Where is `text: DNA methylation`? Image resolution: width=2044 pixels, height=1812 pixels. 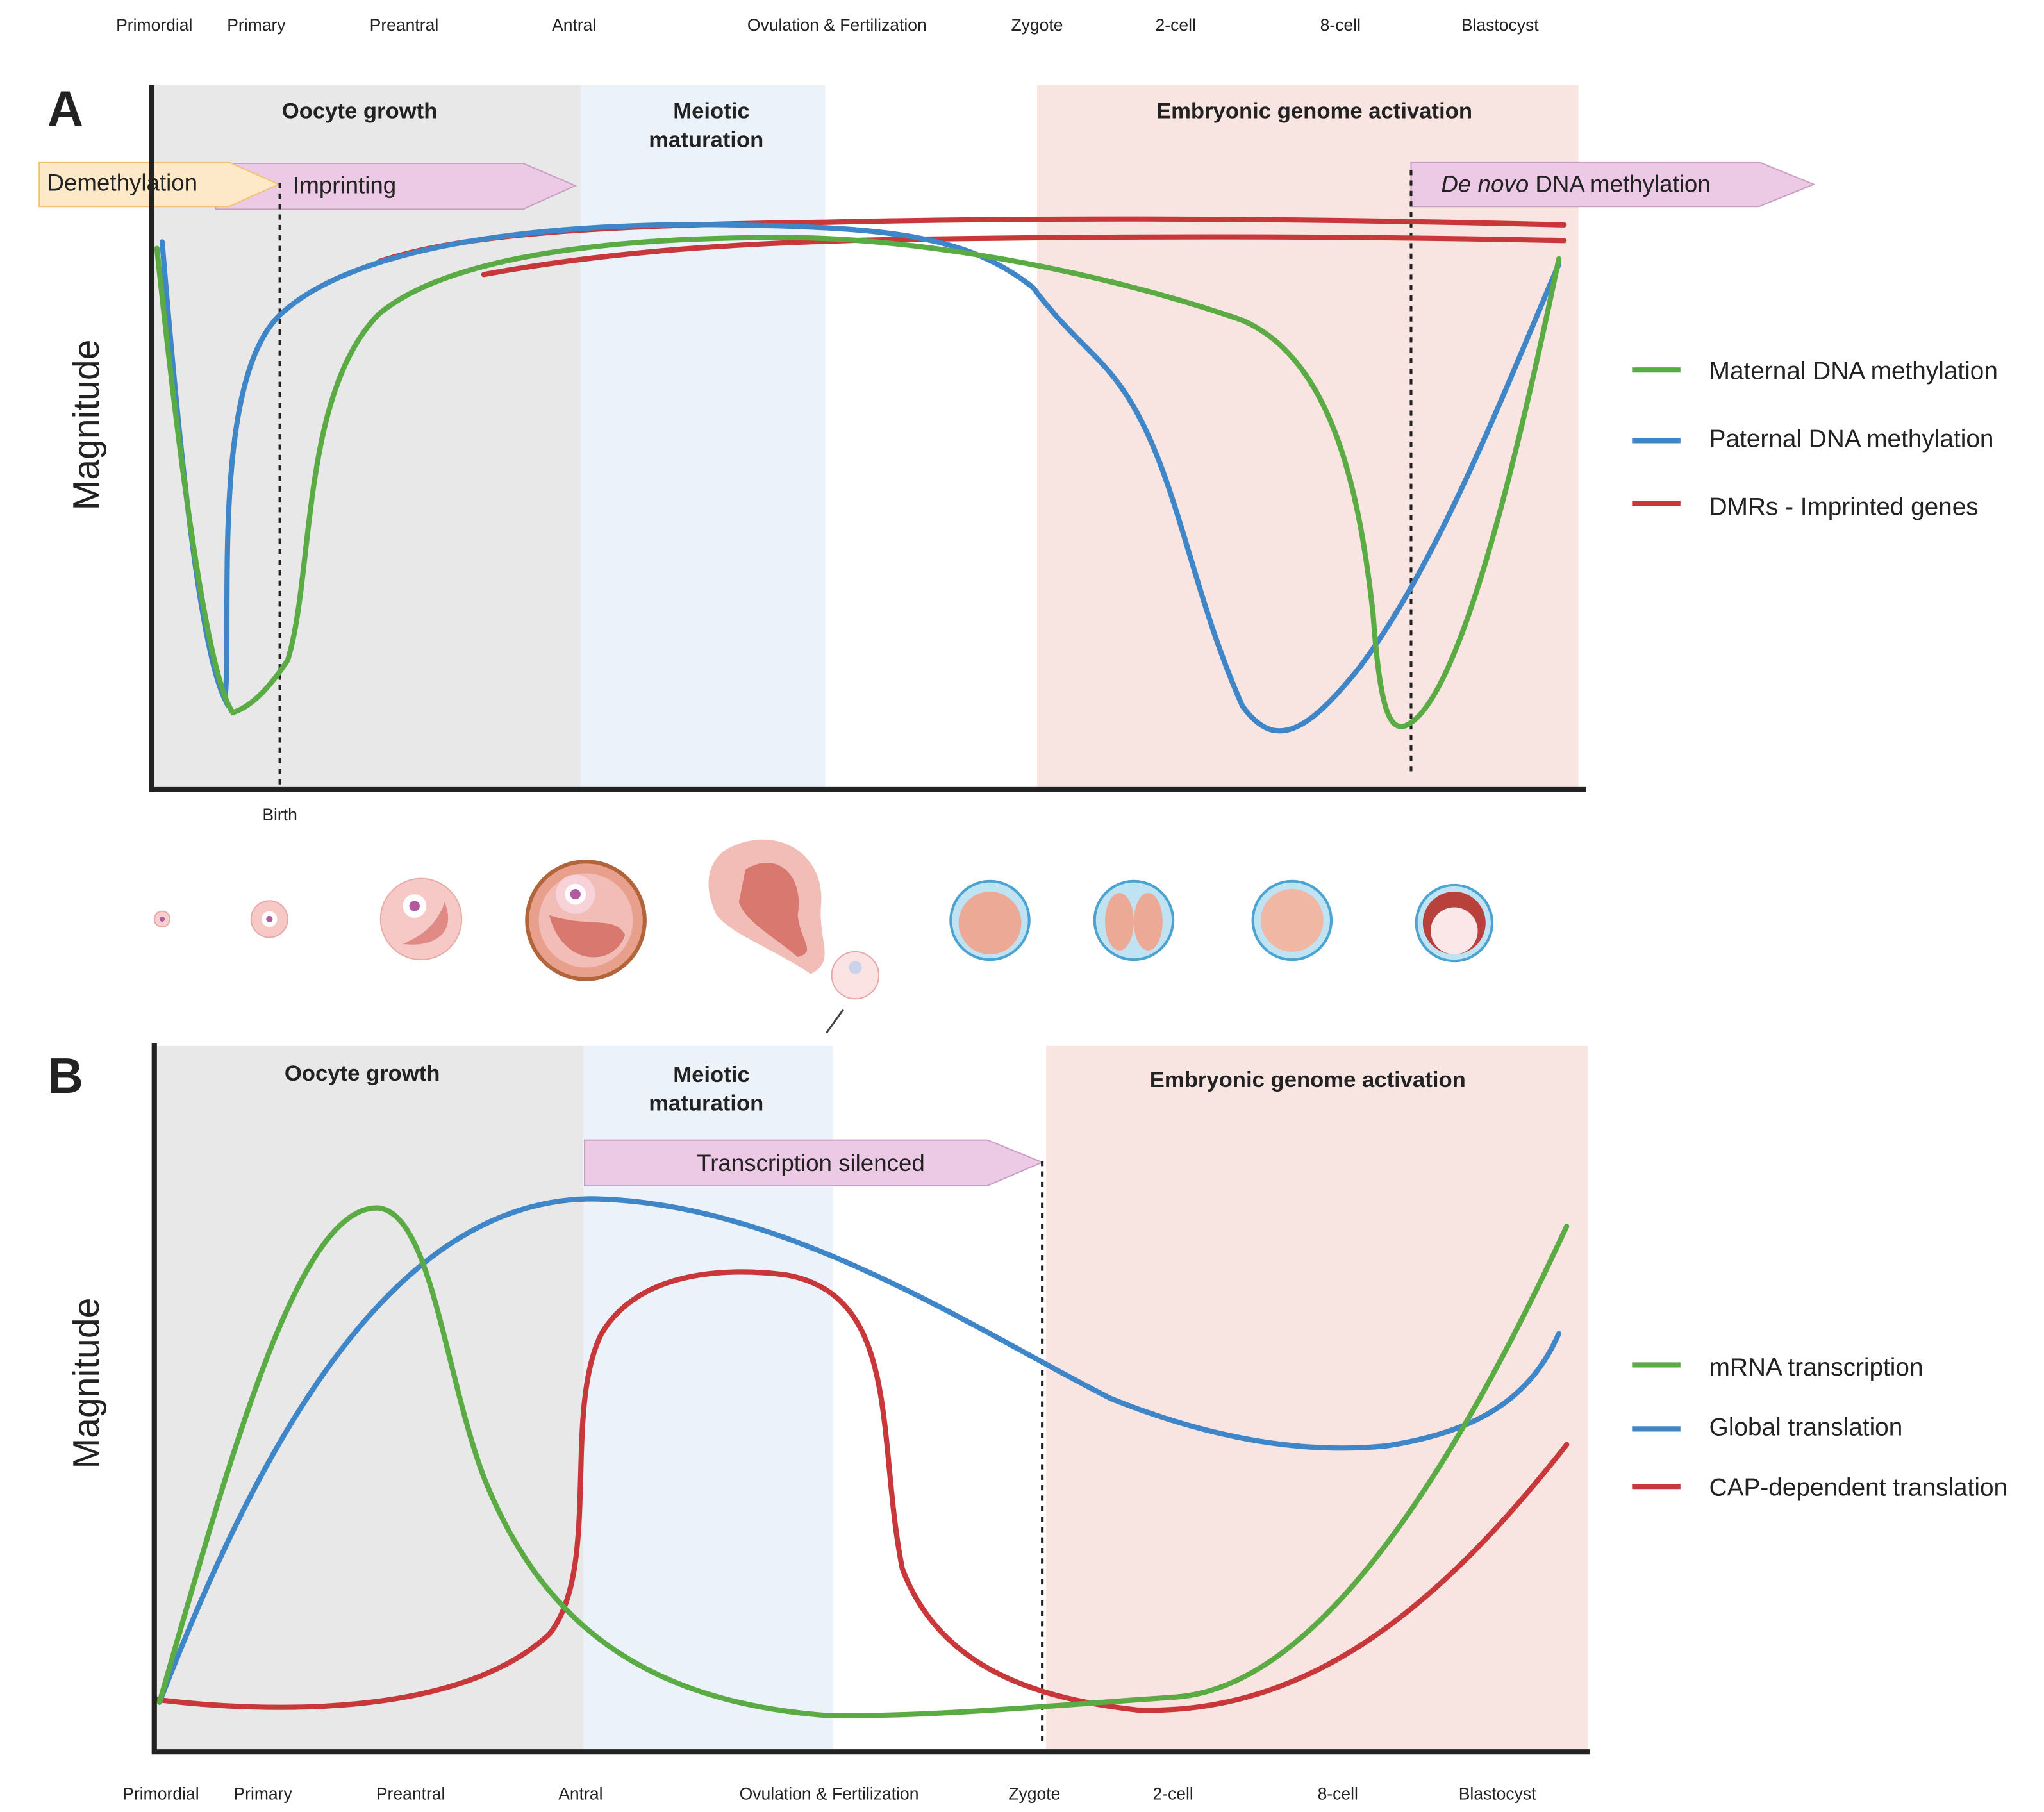 text: DNA methylation is located at coordinates (1620, 183).